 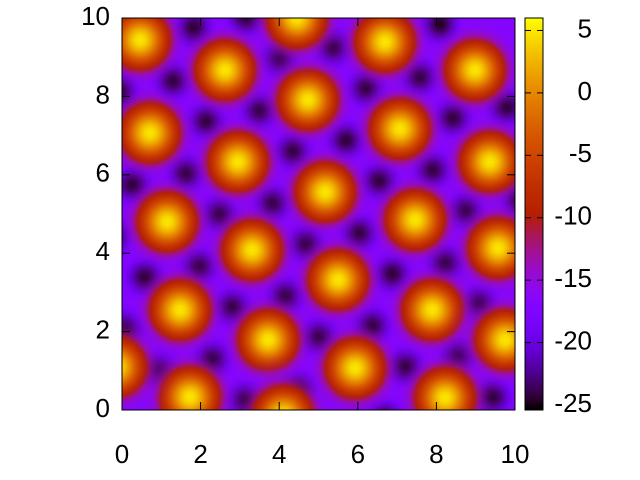 I want to click on x-tick-label: 6, so click(x=358, y=454).